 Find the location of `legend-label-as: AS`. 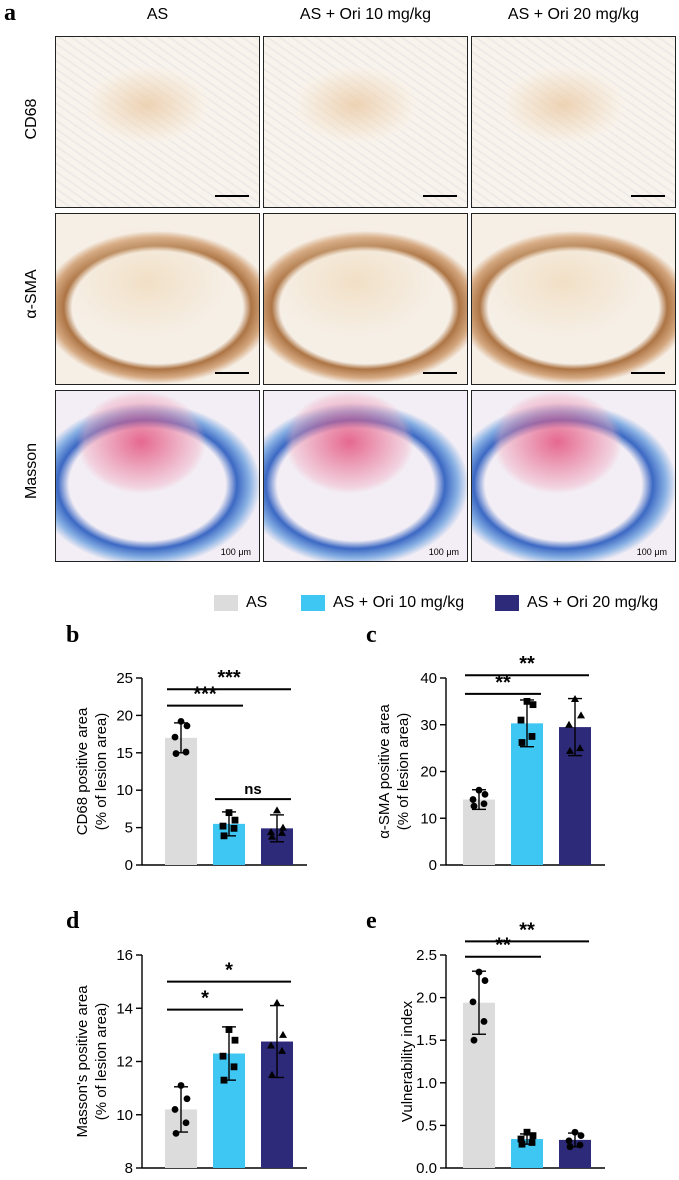

legend-label-as: AS is located at coordinates (257, 602).